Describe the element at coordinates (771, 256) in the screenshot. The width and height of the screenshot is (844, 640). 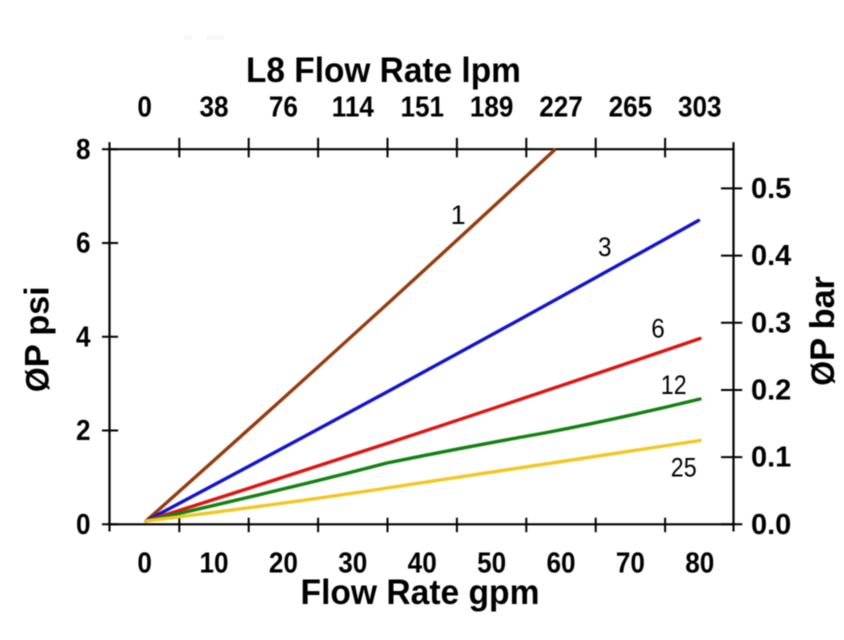
I see `svg-text: 0.4` at that location.